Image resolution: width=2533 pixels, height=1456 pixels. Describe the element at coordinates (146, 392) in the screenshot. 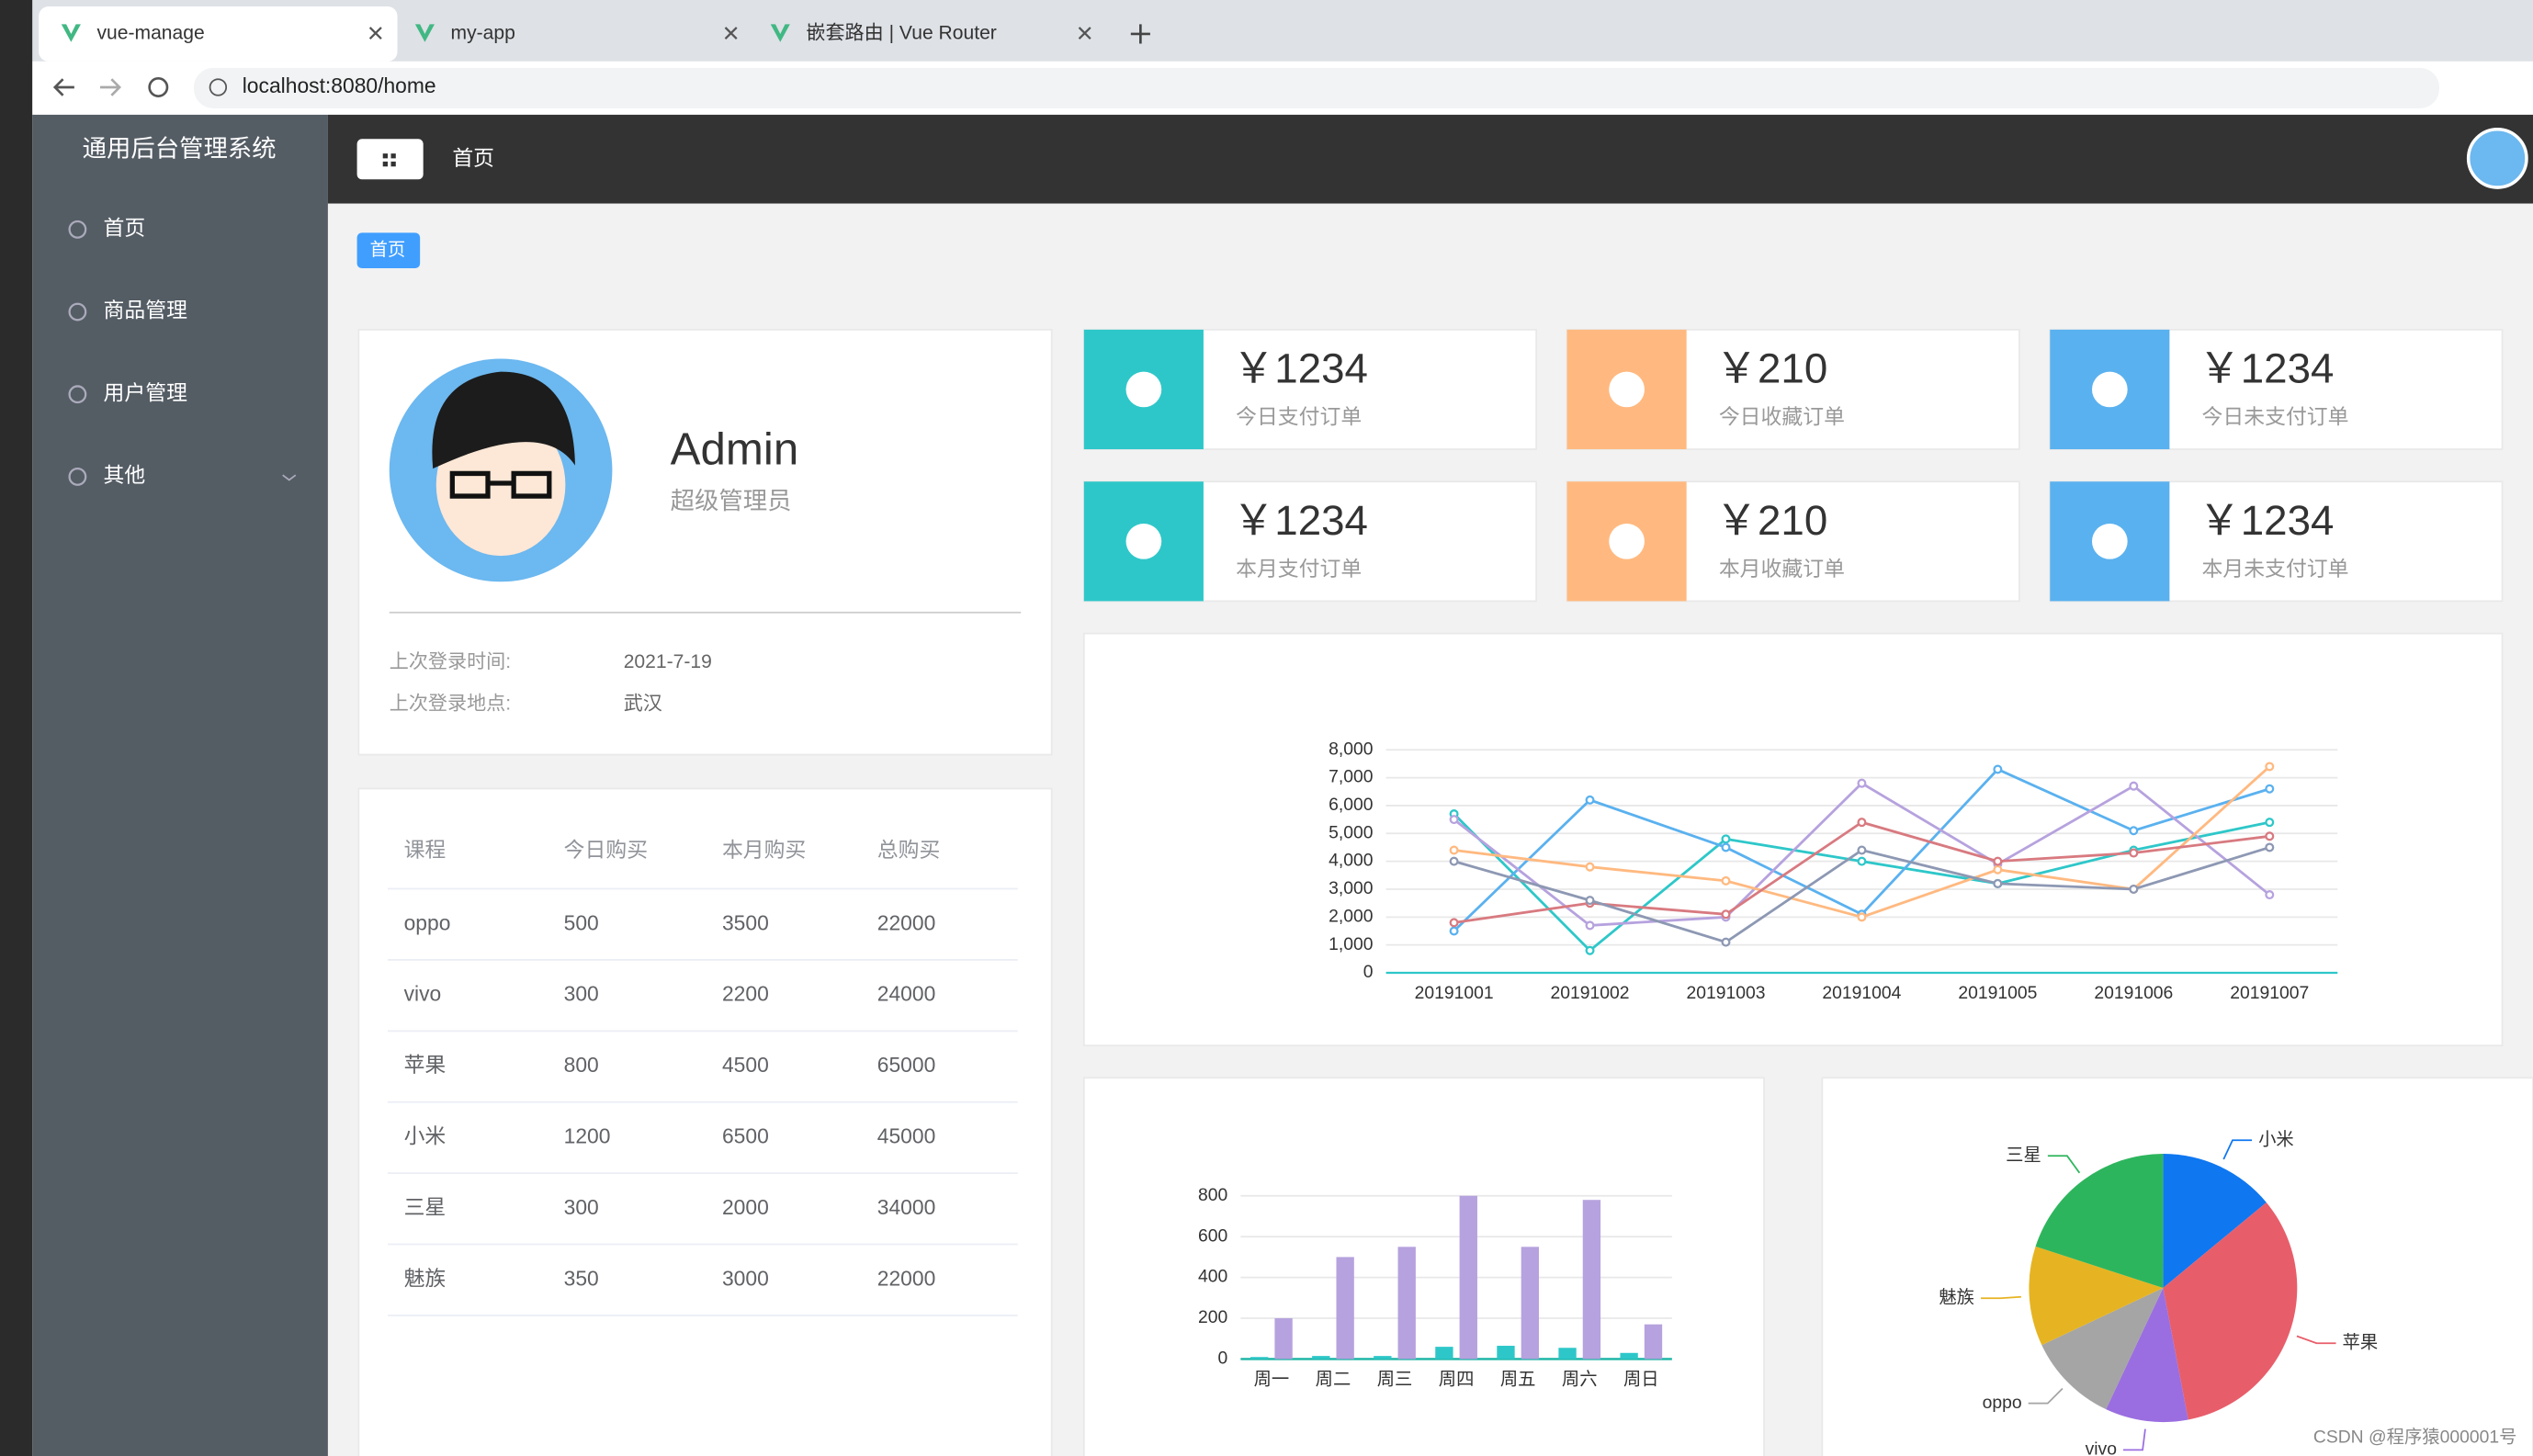

I see `menu-item: 用户管理` at that location.